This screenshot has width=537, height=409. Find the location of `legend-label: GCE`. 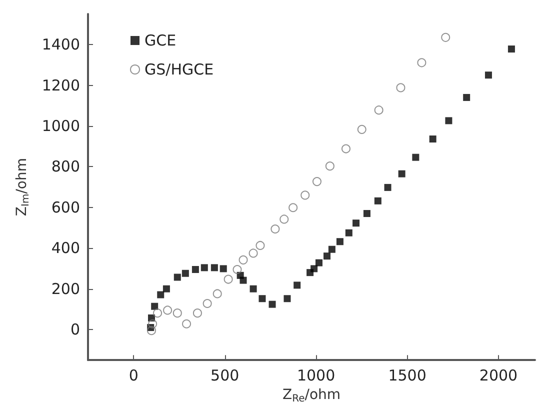

legend-label: GCE is located at coordinates (160, 41).